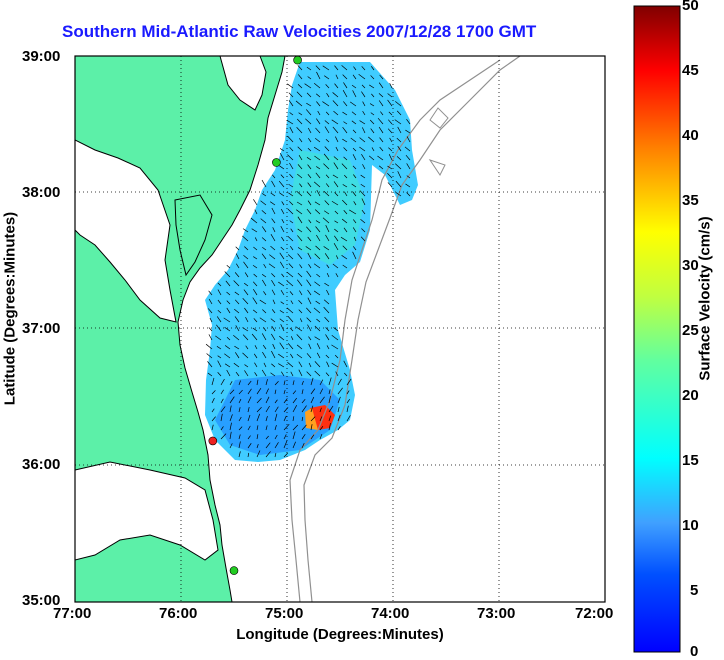 The width and height of the screenshot is (724, 660). What do you see at coordinates (41, 328) in the screenshot?
I see `y-tick-label: 37:00` at bounding box center [41, 328].